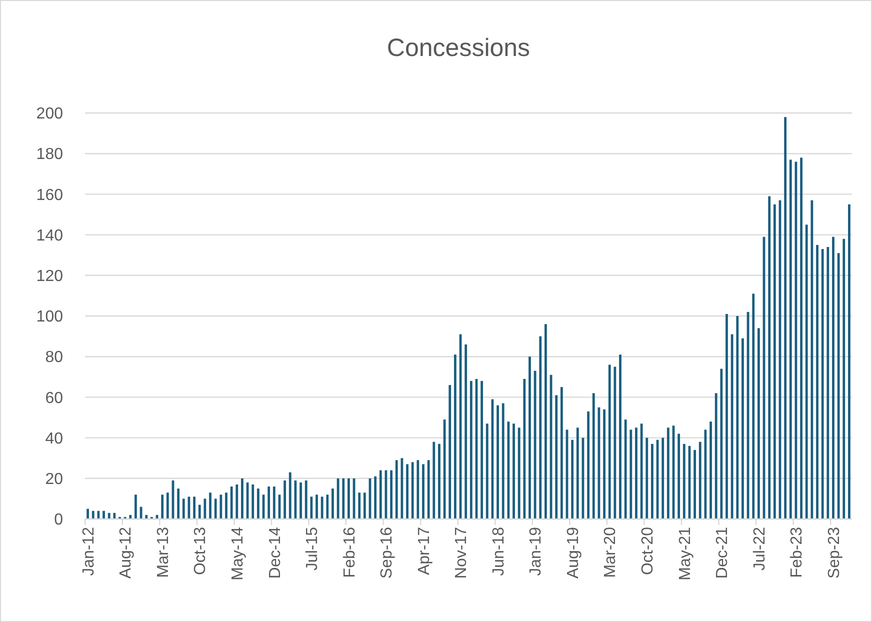  Describe the element at coordinates (349, 552) in the screenshot. I see `x-tick-label: Feb-16` at that location.